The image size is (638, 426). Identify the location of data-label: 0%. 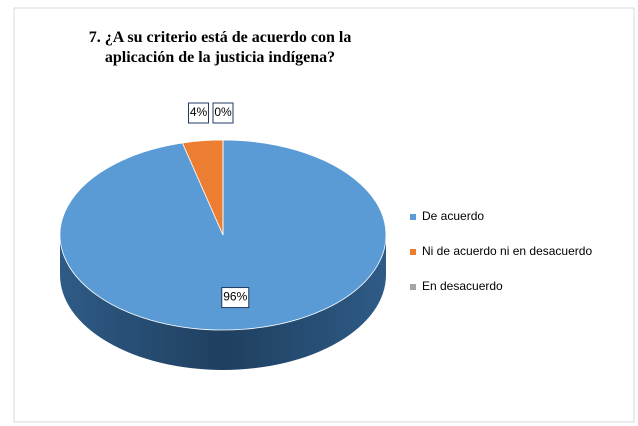
(223, 112).